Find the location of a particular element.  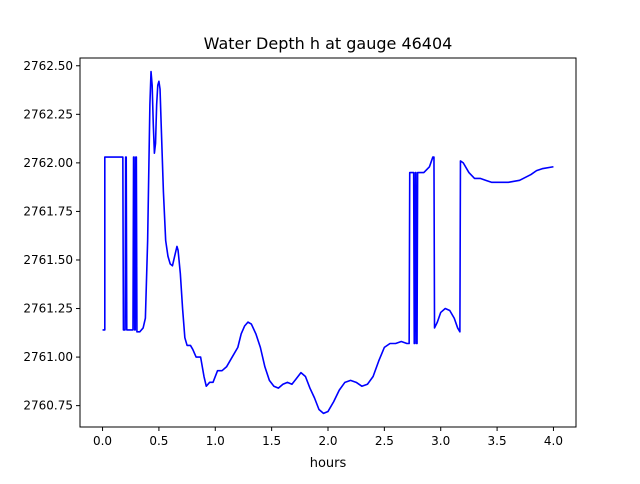

x-axis-label: hours is located at coordinates (328, 463).